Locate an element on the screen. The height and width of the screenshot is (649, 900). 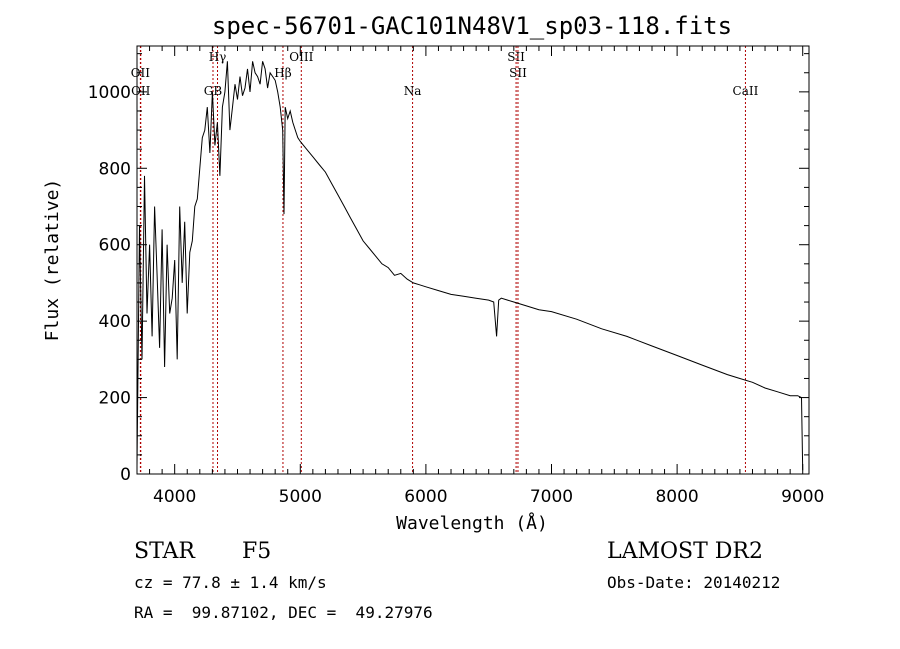
spectral-line-label: GB is located at coordinates (213, 91).